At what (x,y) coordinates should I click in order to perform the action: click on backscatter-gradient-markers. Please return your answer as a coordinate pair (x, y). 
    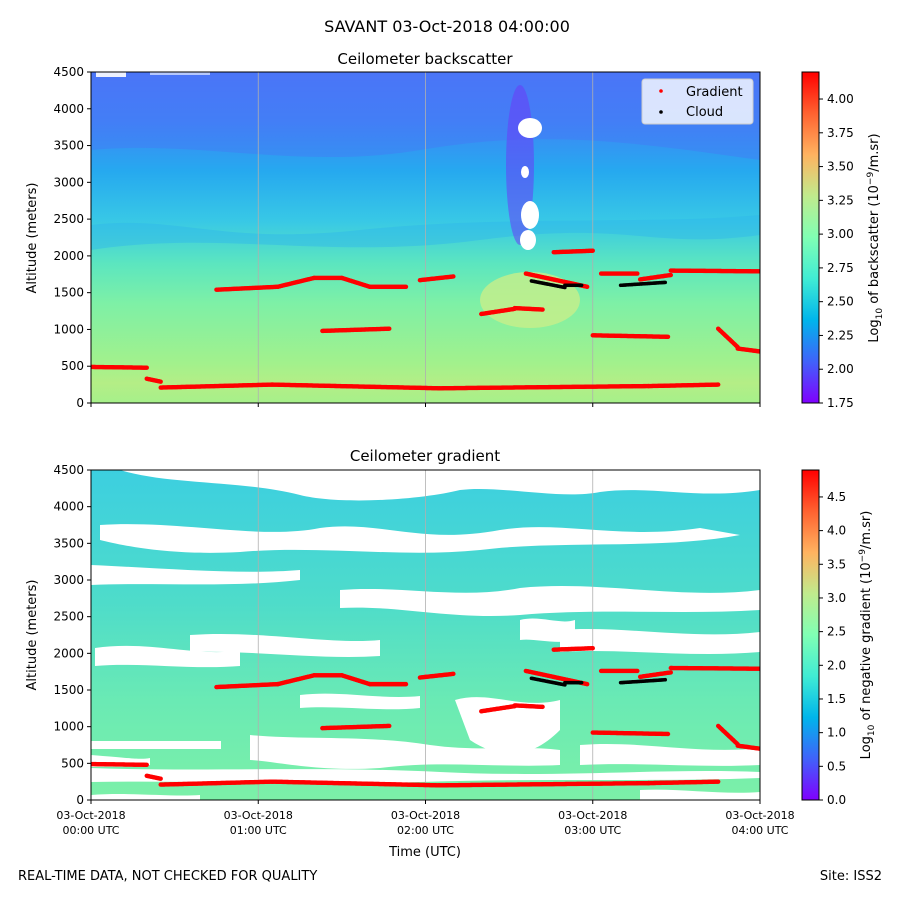
    Looking at the image, I should click on (425, 319).